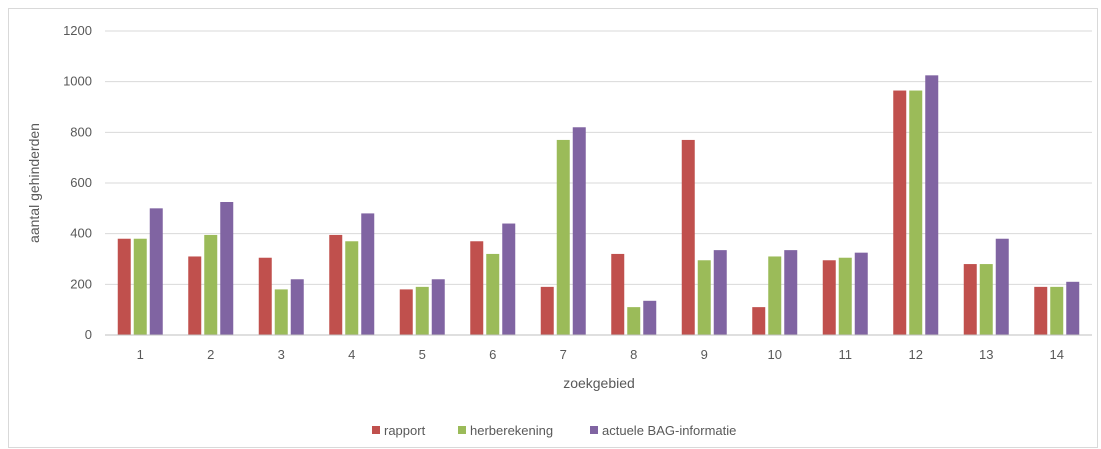 This screenshot has height=449, width=1101. Describe the element at coordinates (986, 354) in the screenshot. I see `x-tick-label: 13` at that location.